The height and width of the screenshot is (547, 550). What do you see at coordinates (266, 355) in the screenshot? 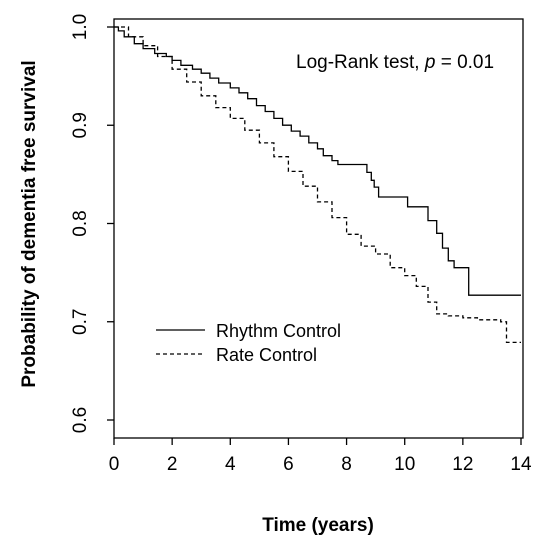
I see `legend-rate-label: Rate Control` at bounding box center [266, 355].